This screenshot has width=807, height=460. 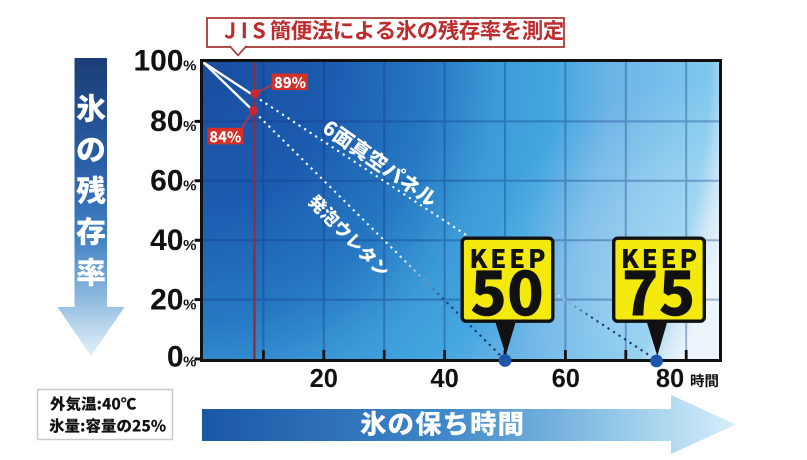 I want to click on svg-text: 0, so click(x=175, y=356).